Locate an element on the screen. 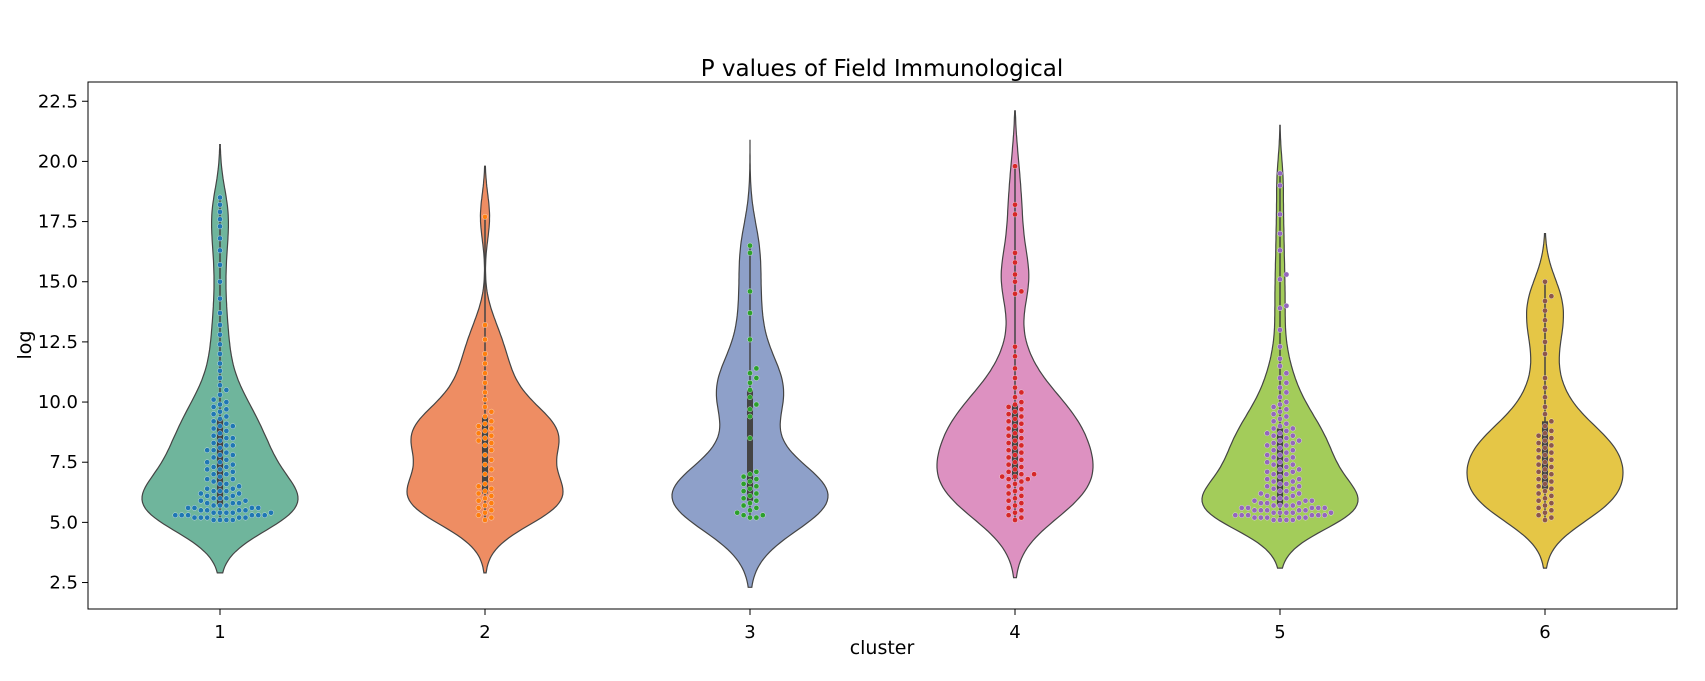 This screenshot has width=1705, height=681. x-tick-label: 6 is located at coordinates (1544, 632).